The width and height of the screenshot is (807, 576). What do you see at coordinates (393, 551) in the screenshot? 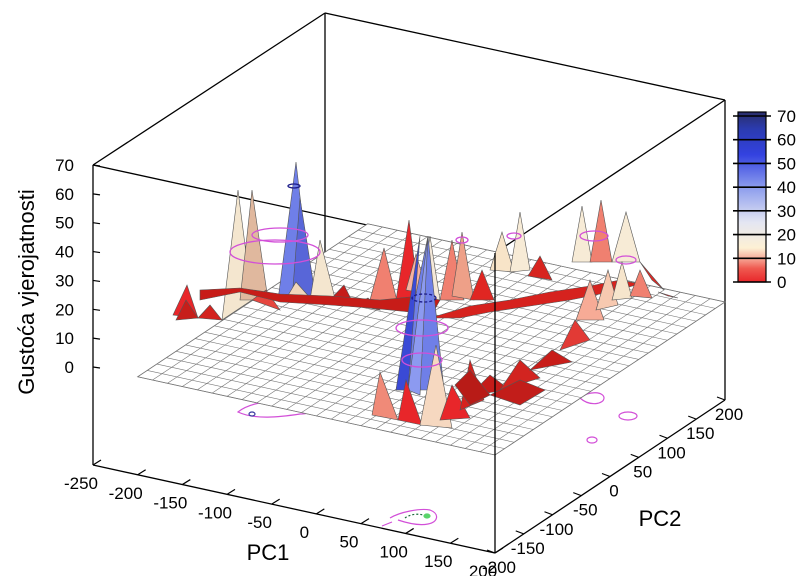
I see `x-tick-label: 100` at bounding box center [393, 551].